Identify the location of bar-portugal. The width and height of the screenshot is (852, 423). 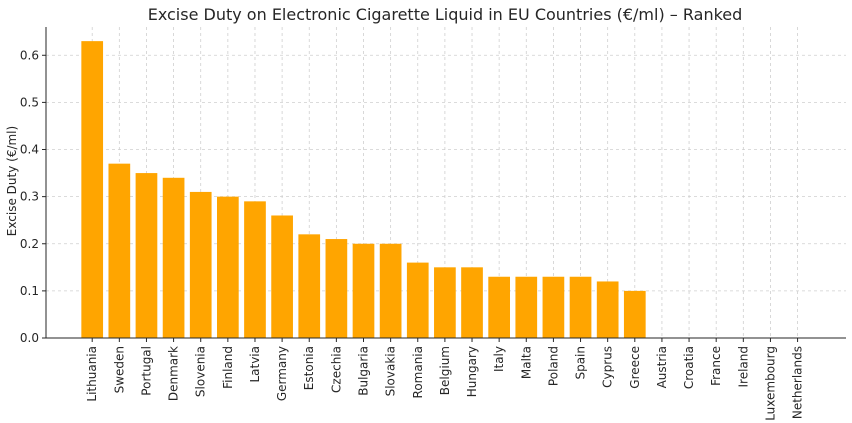
(146, 255).